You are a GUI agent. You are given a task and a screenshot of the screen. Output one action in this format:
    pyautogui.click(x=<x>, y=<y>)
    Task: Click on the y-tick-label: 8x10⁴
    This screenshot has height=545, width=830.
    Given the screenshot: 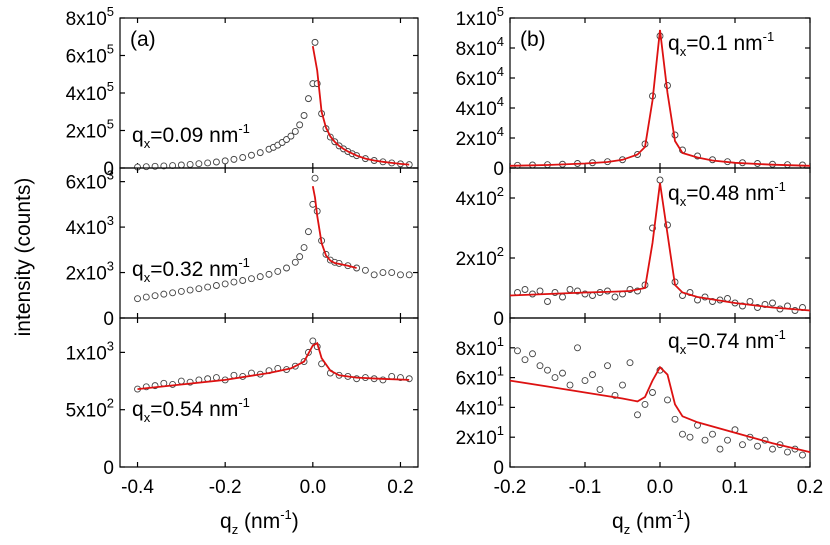 What is the action you would take?
    pyautogui.click(x=480, y=47)
    